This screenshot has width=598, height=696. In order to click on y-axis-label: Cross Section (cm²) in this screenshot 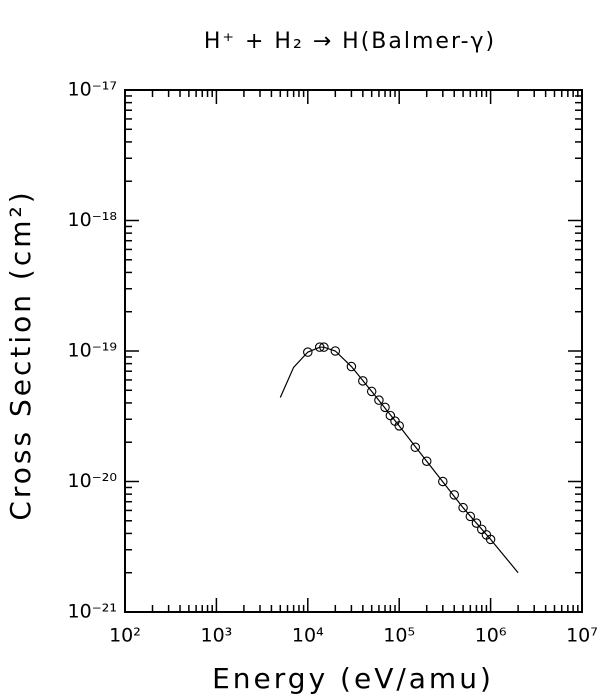, I will do `click(20, 354)`.